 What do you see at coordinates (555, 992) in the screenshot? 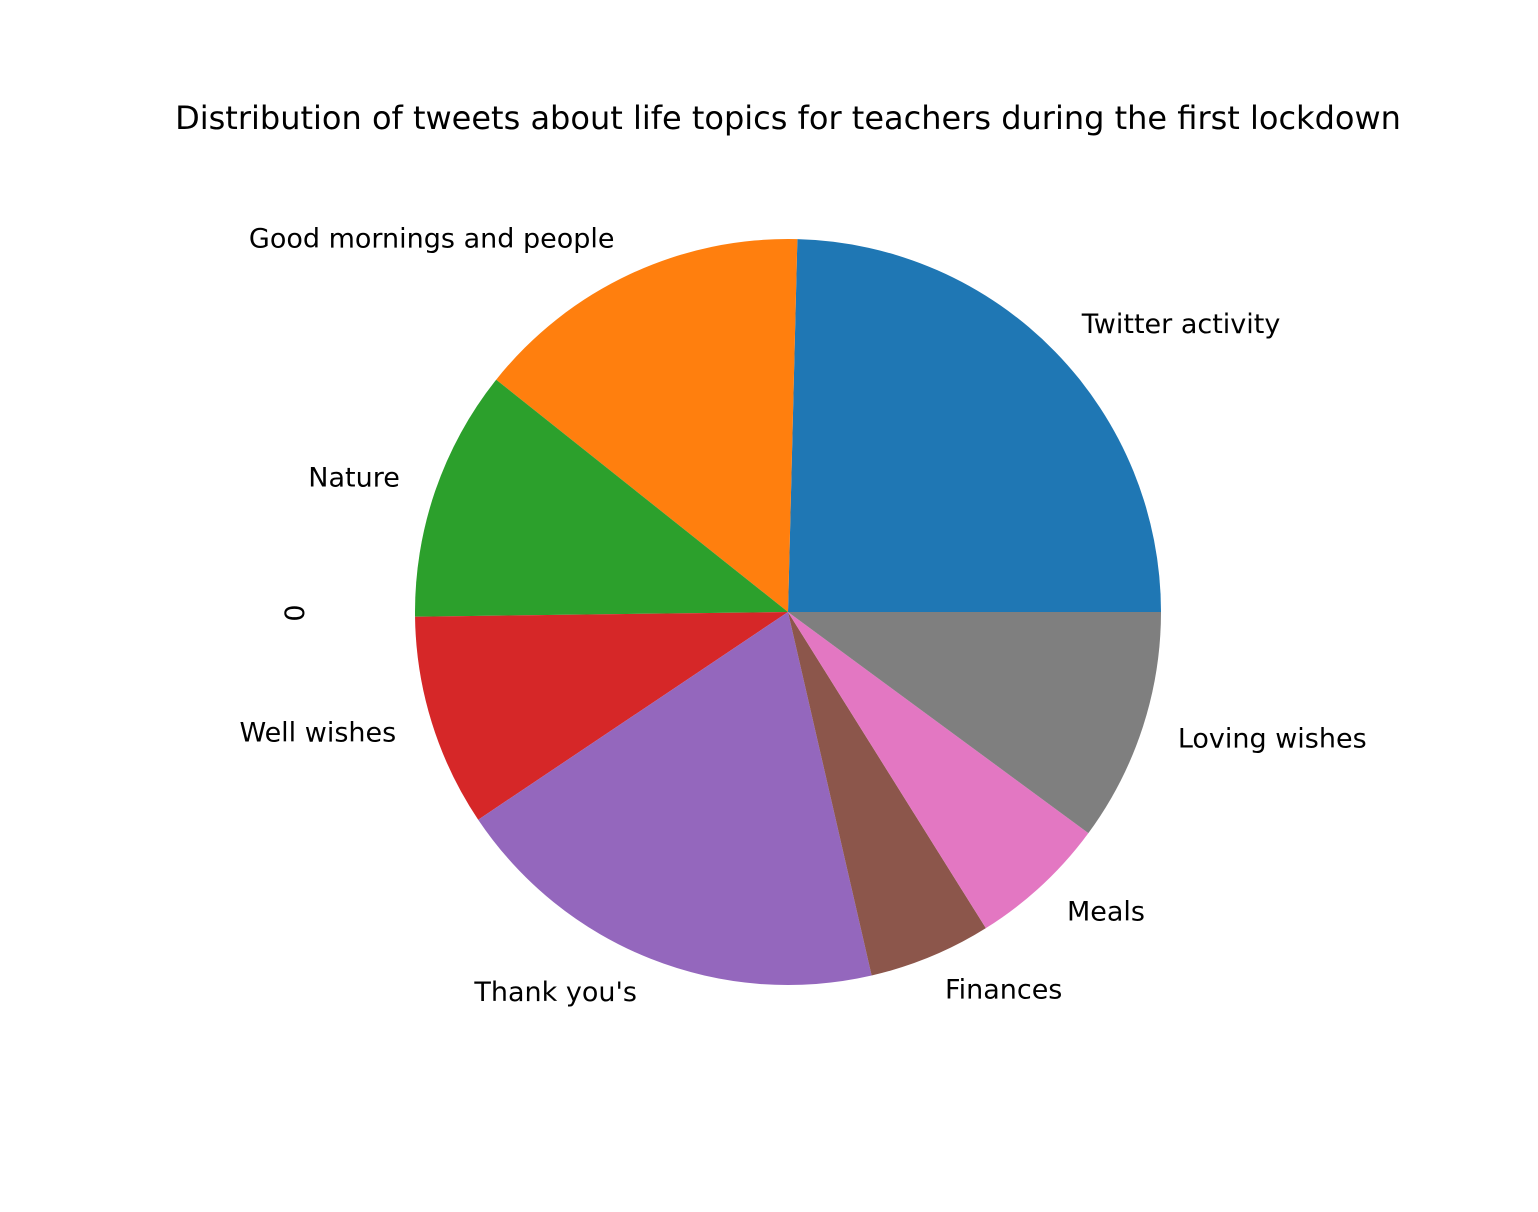
I see `slice-label: Thank you's` at bounding box center [555, 992].